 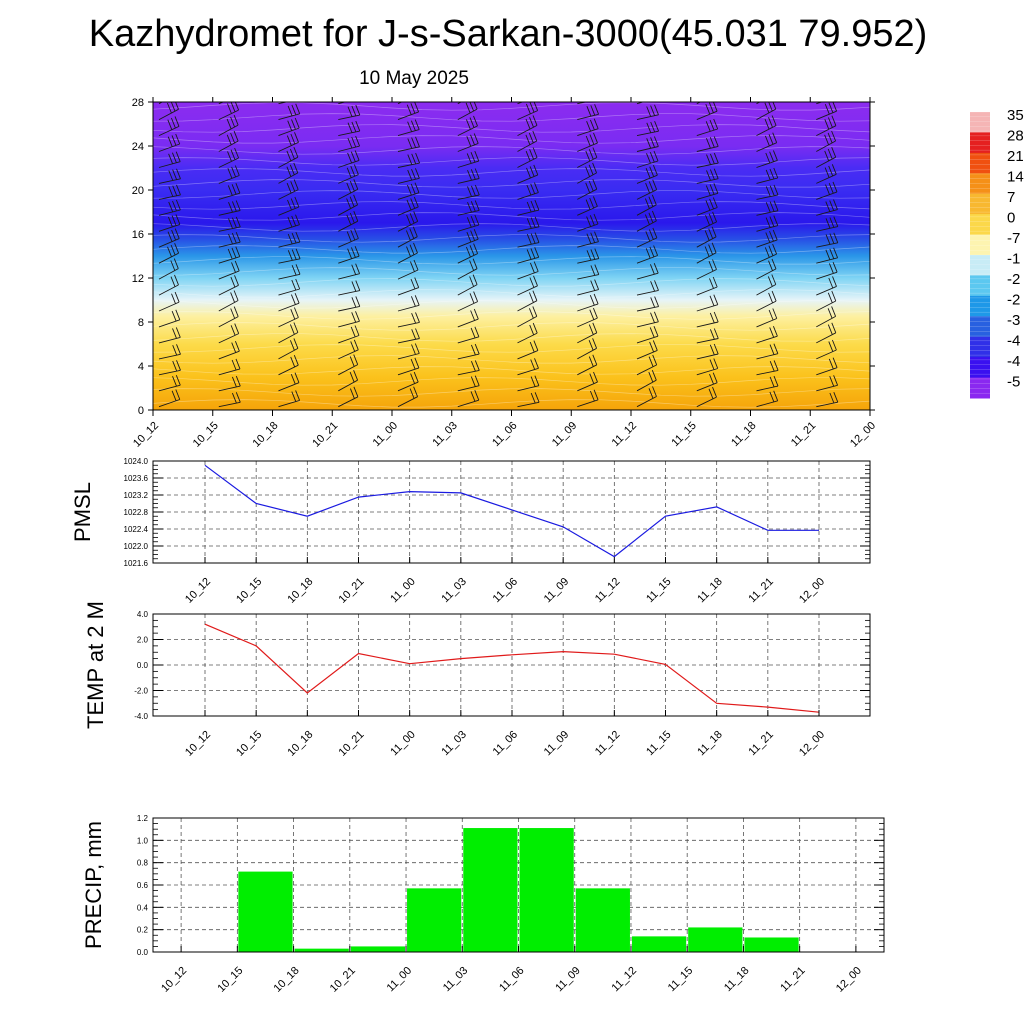 What do you see at coordinates (761, 744) in the screenshot?
I see `temp-x-tick-label: 11_21` at bounding box center [761, 744].